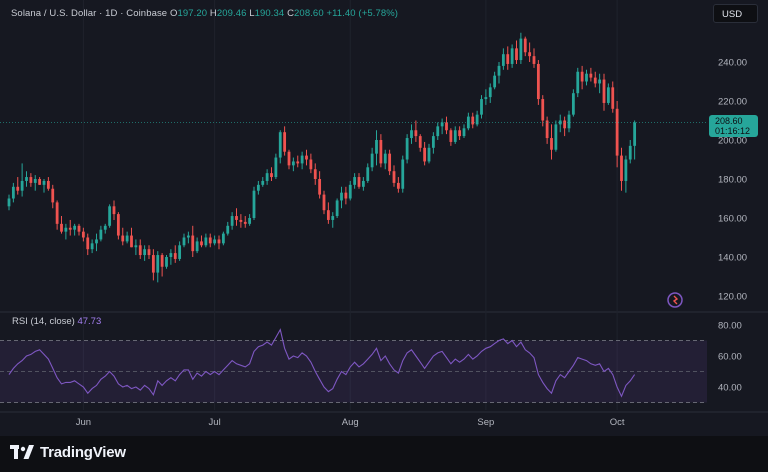 The width and height of the screenshot is (768, 472). I want to click on tradingview-logo-icon, so click(22, 452).